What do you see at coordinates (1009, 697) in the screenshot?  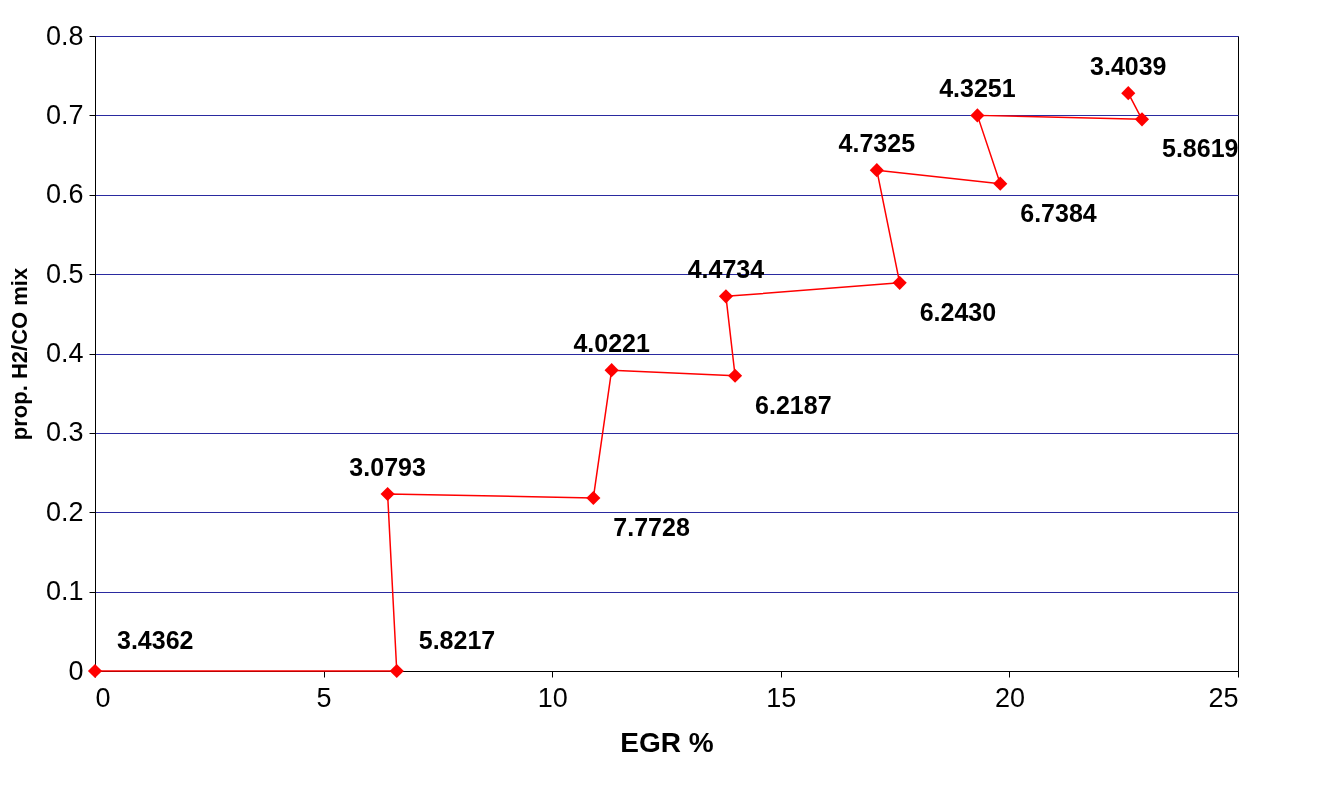 I see `x-tick-label: 20` at bounding box center [1009, 697].